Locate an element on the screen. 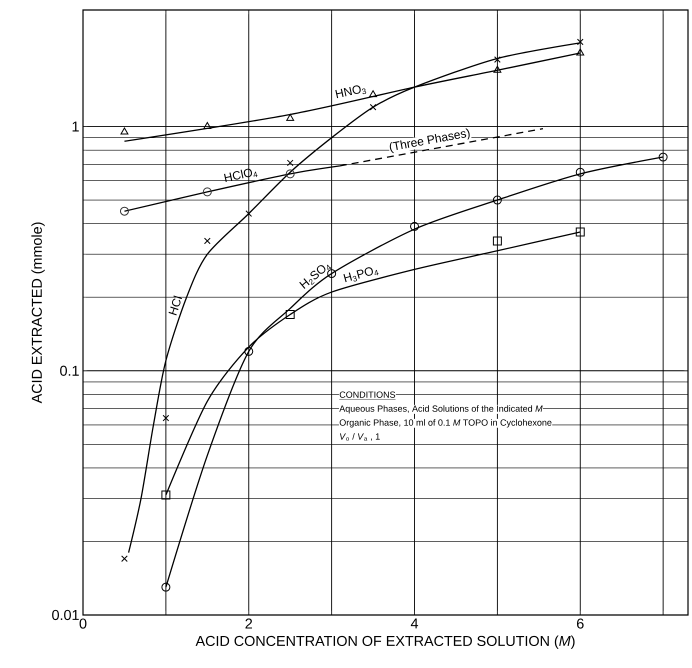 The image size is (692, 668). annotation: CONDITIONS is located at coordinates (368, 394).